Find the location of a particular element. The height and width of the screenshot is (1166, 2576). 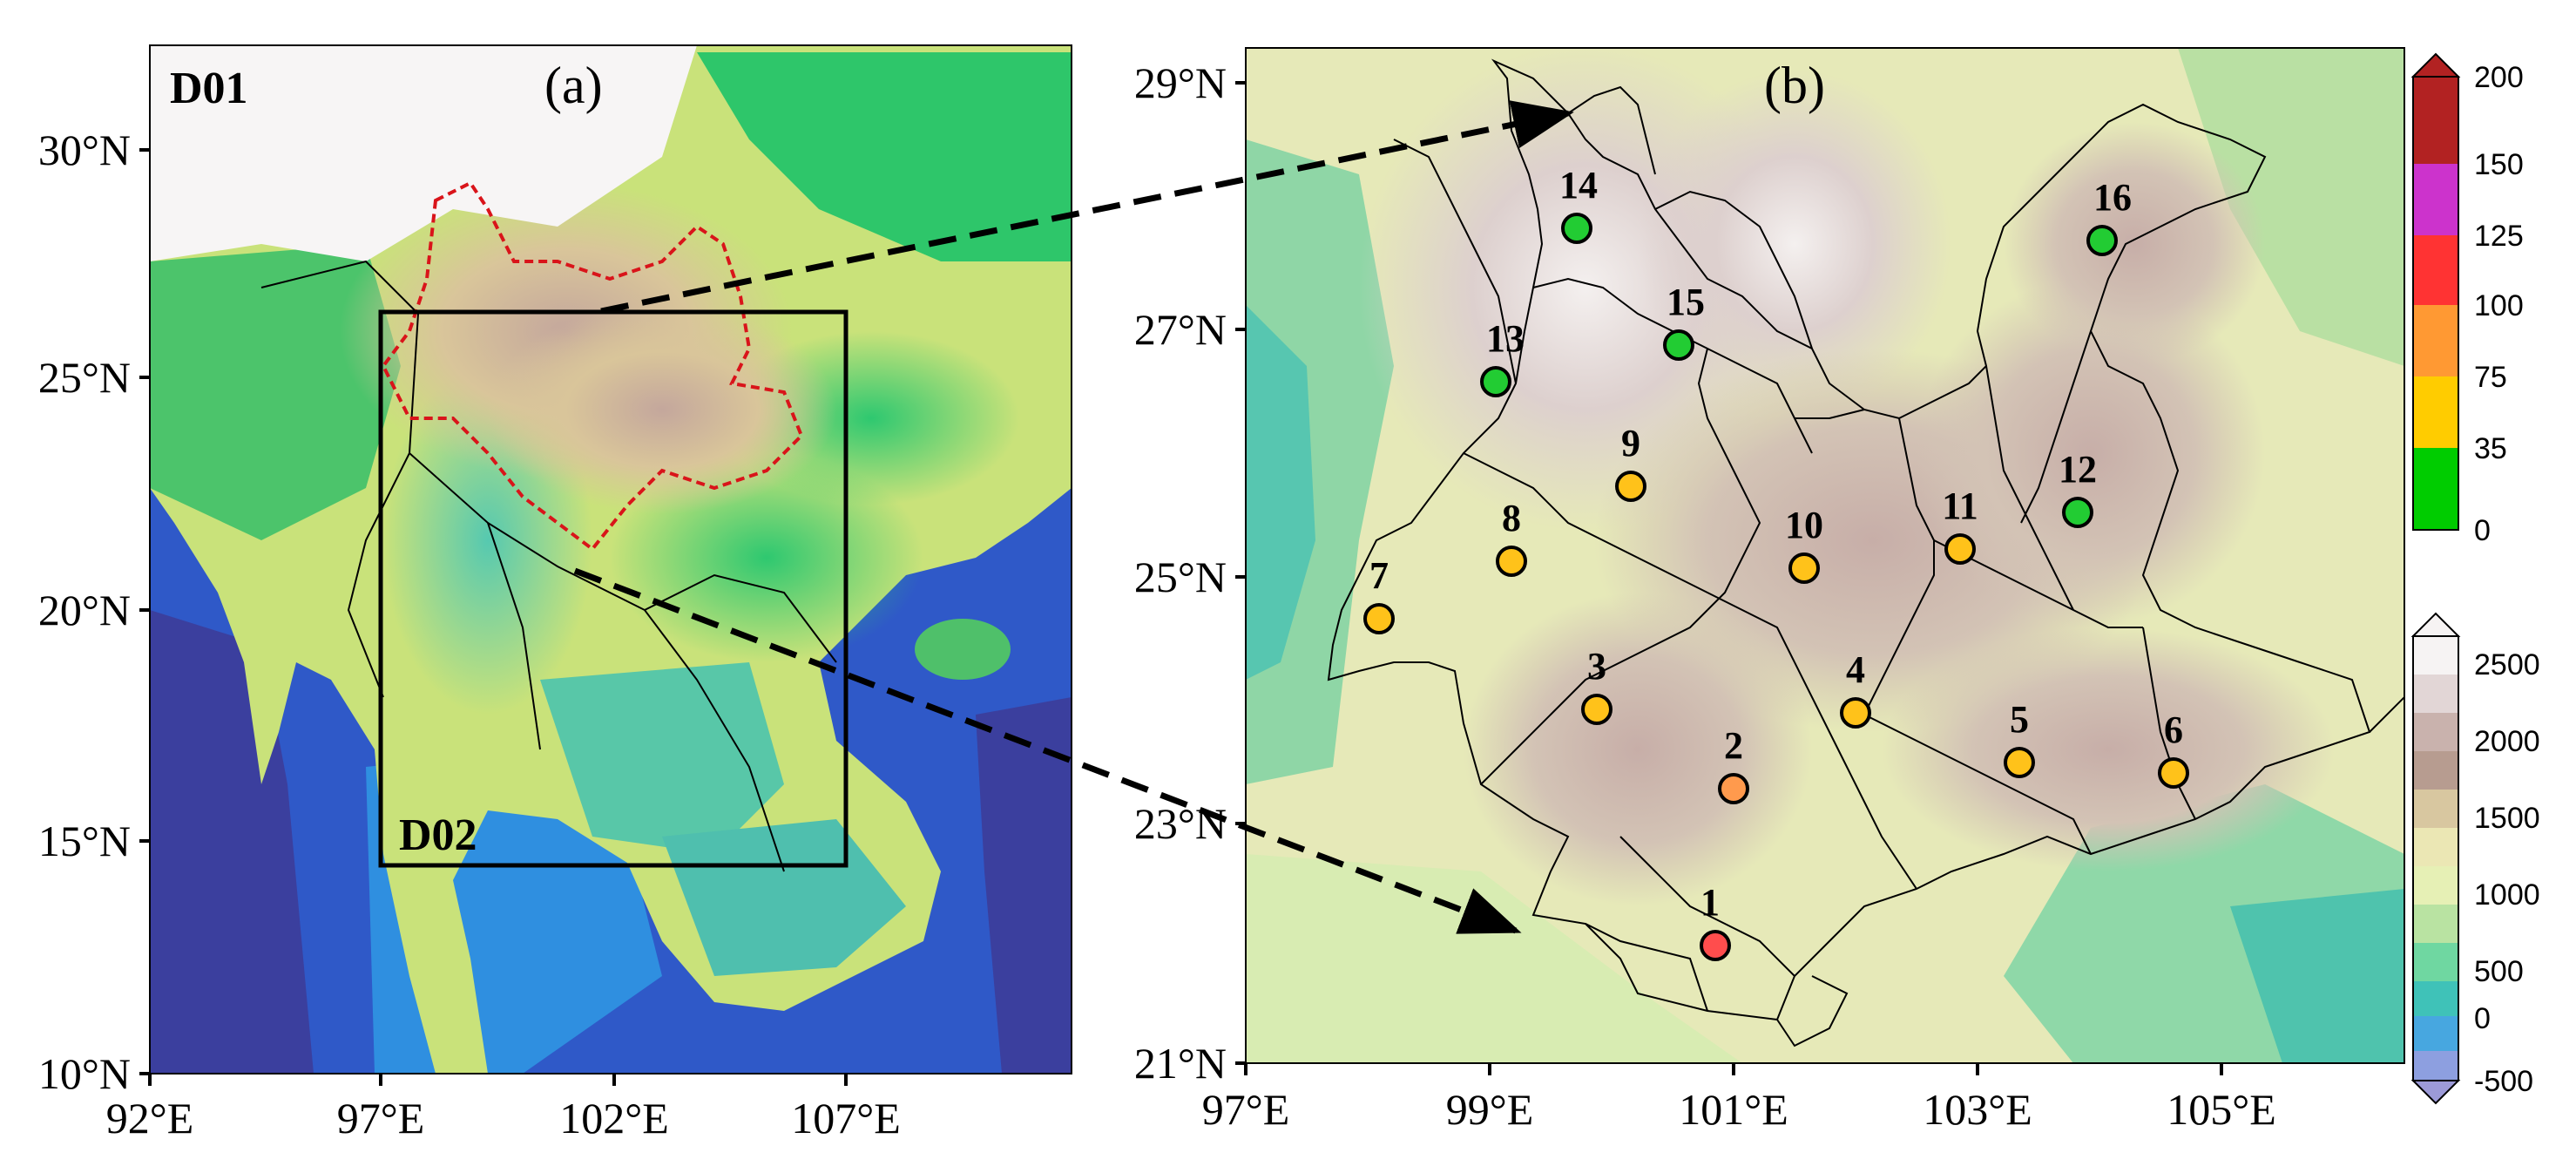

country-borders-a is located at coordinates (548, 566).